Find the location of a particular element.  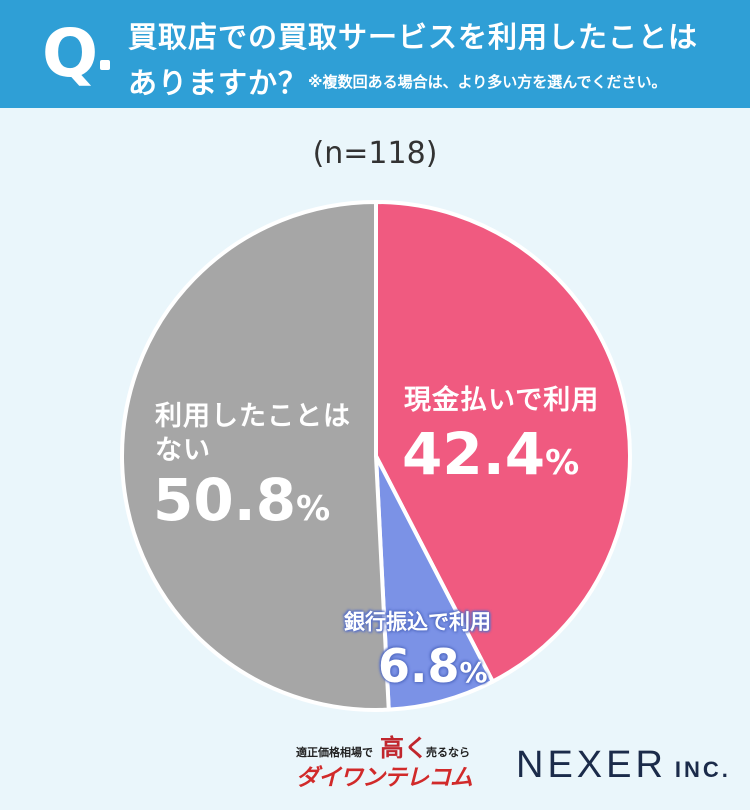

nexer-name: NEXER is located at coordinates (591, 765).